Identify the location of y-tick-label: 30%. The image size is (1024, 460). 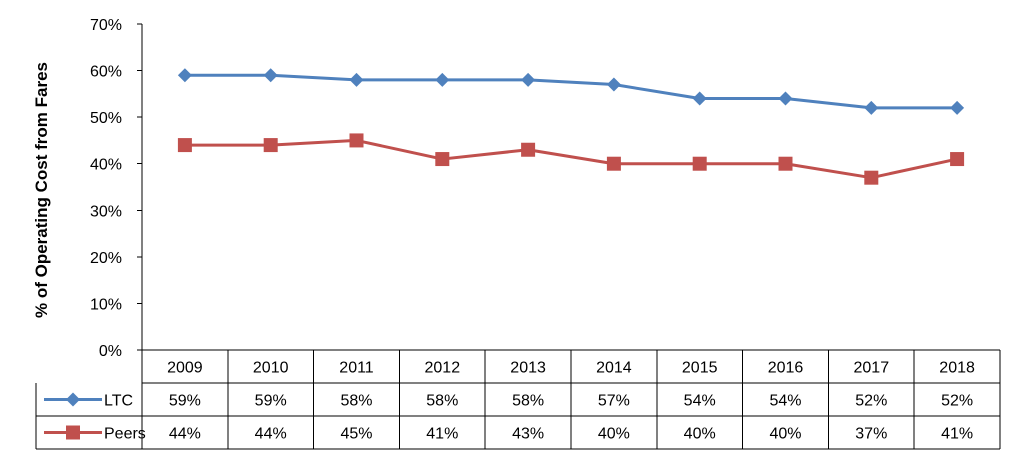
(106, 211).